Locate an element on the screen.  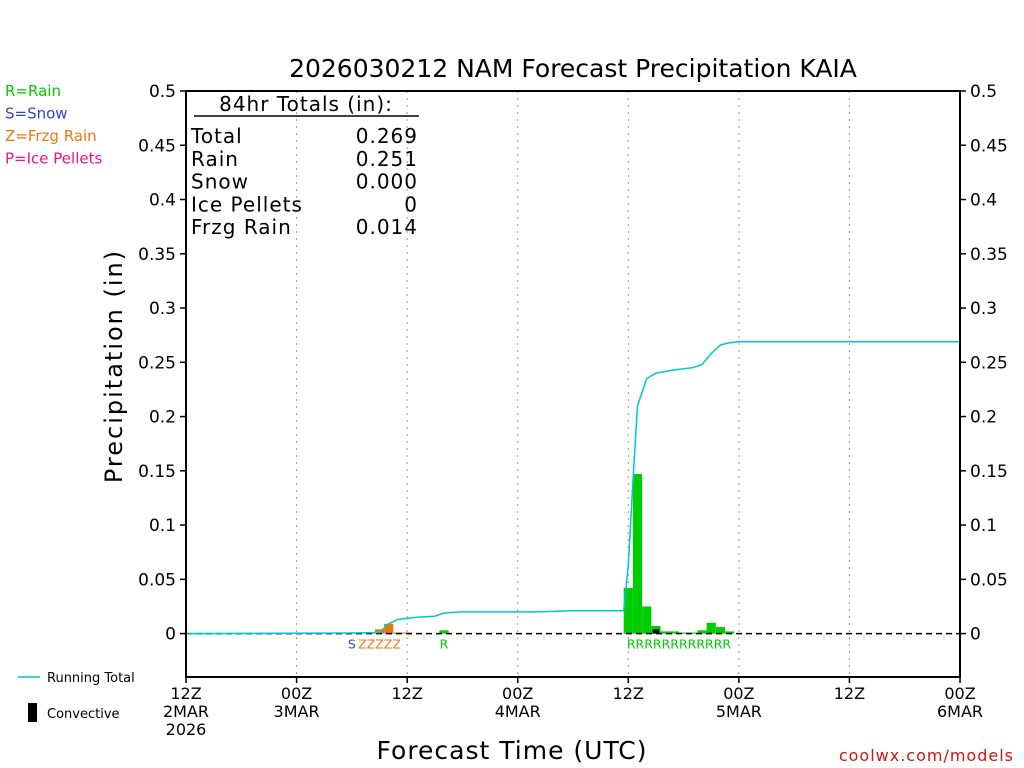
precip-bars is located at coordinates (550, 554).